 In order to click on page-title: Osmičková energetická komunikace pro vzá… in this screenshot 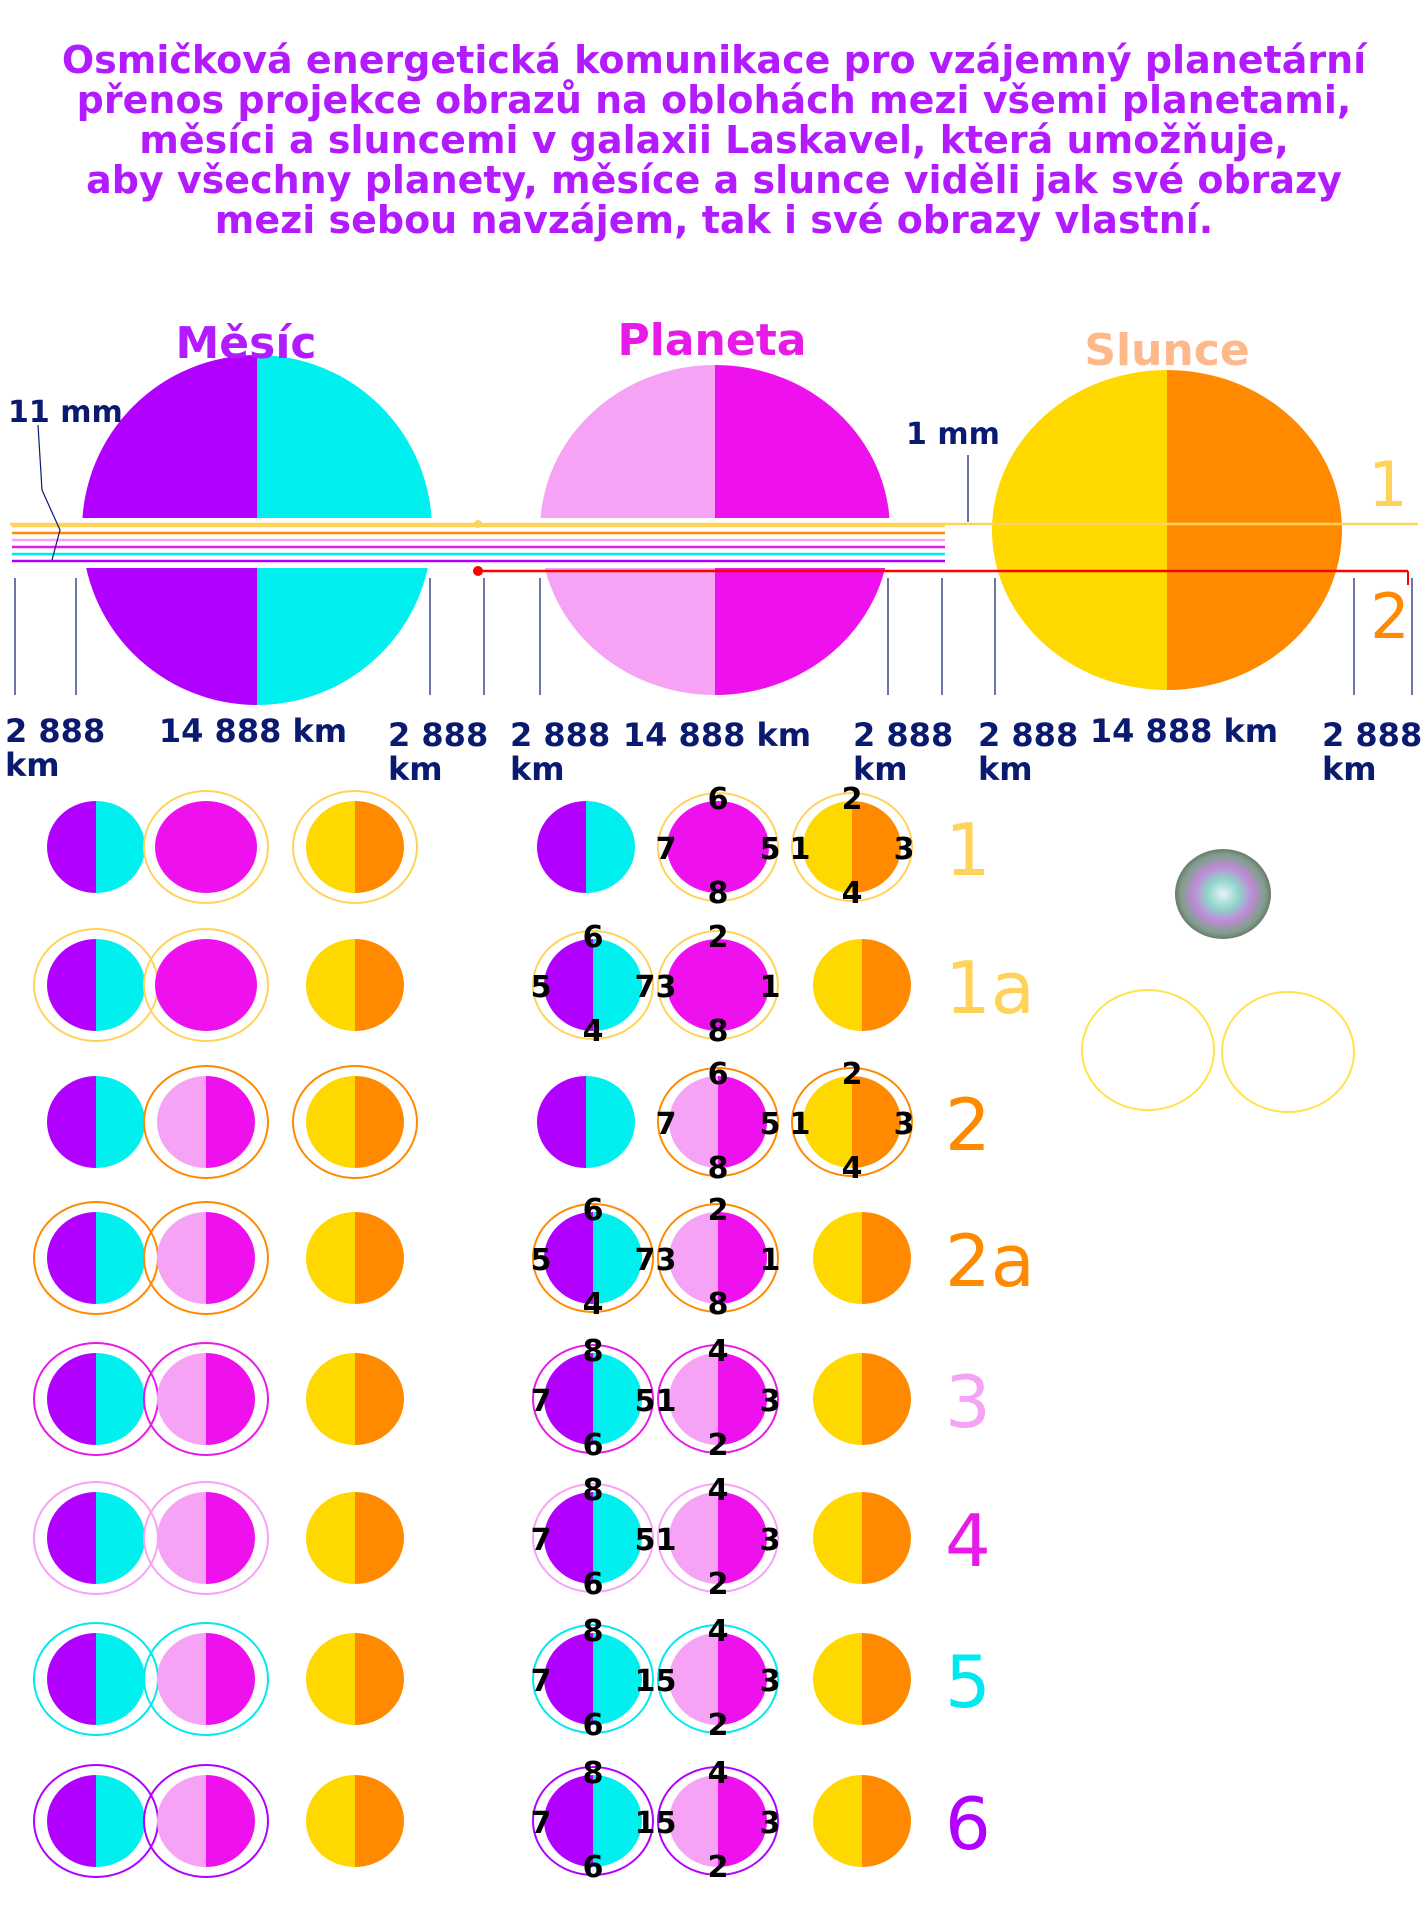, I will do `click(714, 140)`.